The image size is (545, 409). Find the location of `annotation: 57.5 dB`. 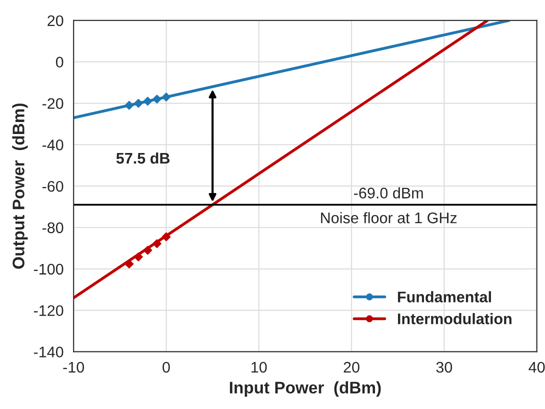

annotation: 57.5 dB is located at coordinates (143, 158).